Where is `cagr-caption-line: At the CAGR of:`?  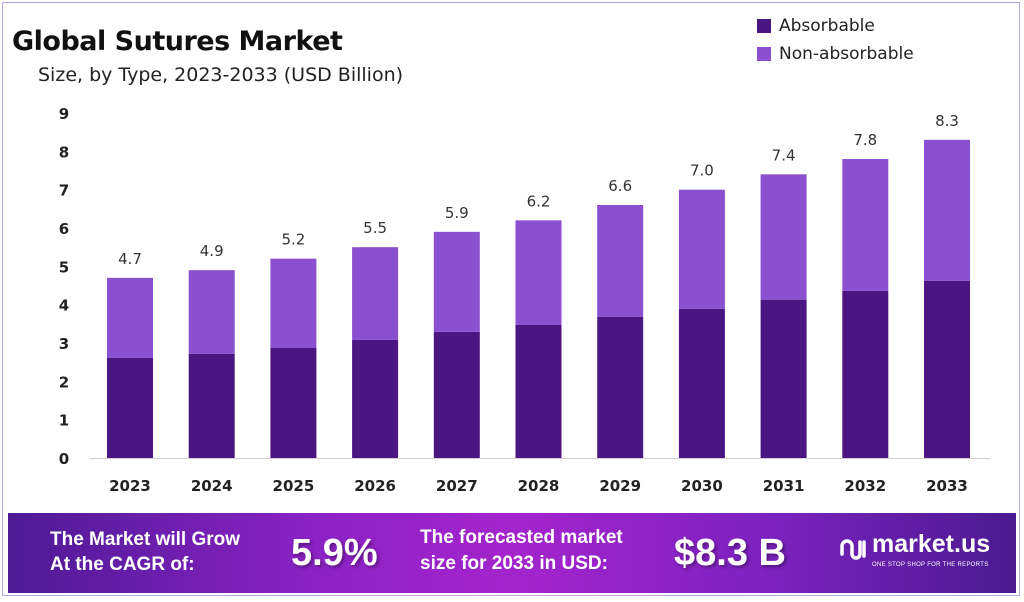
cagr-caption-line: At the CAGR of: is located at coordinates (122, 564).